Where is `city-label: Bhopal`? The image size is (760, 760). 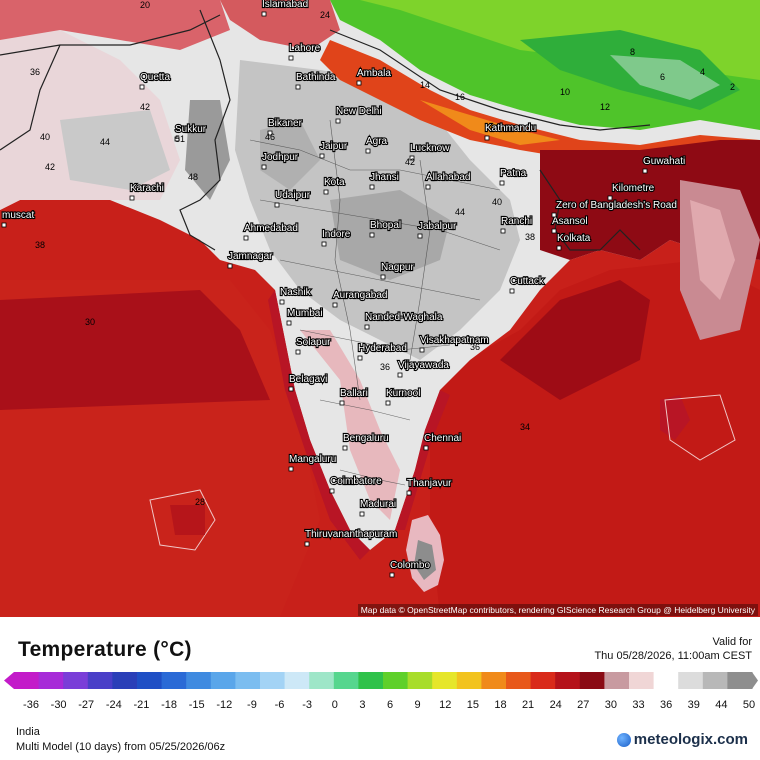 city-label: Bhopal is located at coordinates (385, 225).